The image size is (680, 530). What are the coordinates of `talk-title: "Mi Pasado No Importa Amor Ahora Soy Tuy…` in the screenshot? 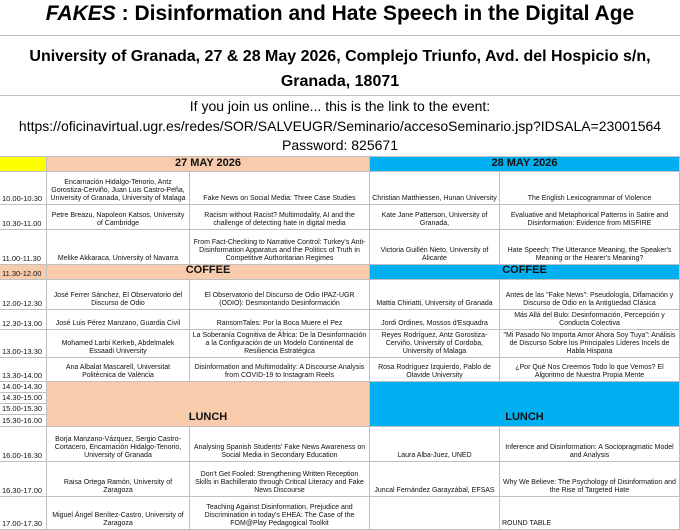 It's located at (590, 344).